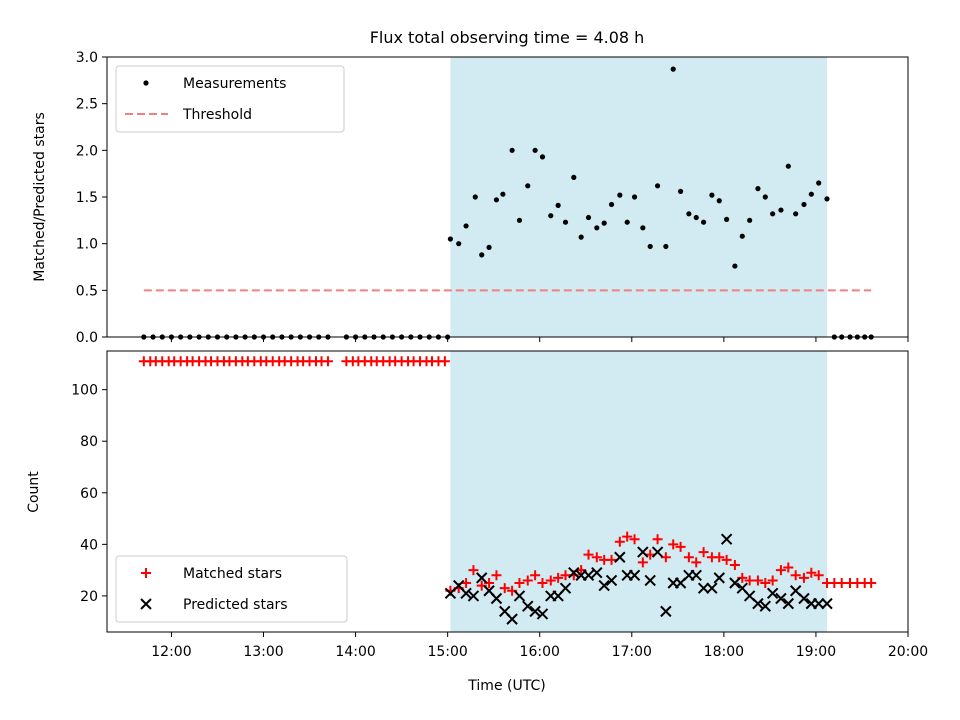 The width and height of the screenshot is (960, 720). What do you see at coordinates (506, 686) in the screenshot?
I see `x-axis-label: Time (UTC)` at bounding box center [506, 686].